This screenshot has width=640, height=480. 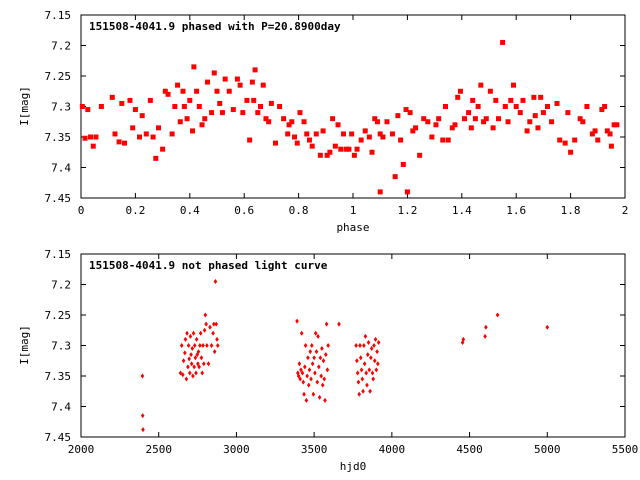 What do you see at coordinates (81, 210) in the screenshot?
I see `x-tick-label: 0` at bounding box center [81, 210].